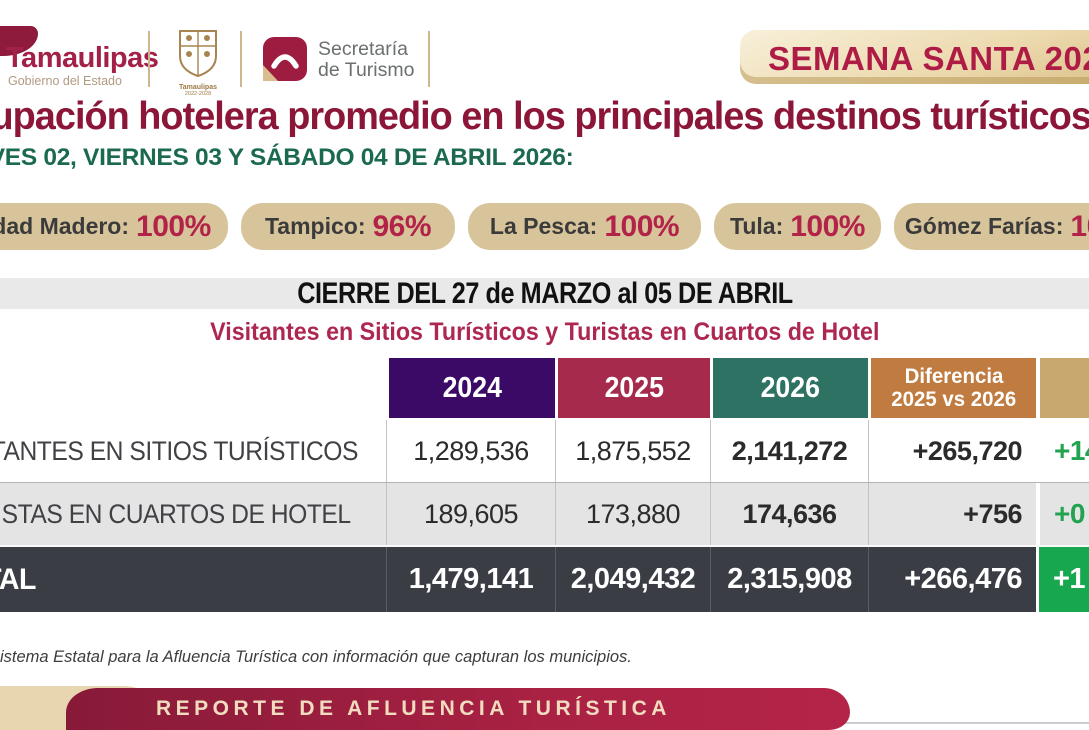 The width and height of the screenshot is (1089, 730). I want to click on occupancy-badge-gomez-farias: Gómez Farías: 100%, so click(991, 226).